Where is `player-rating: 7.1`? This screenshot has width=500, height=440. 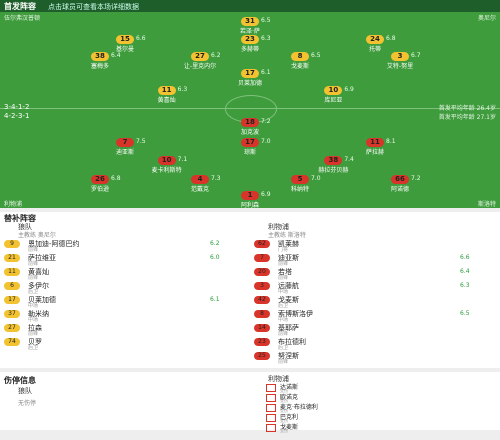 player-rating: 7.1 is located at coordinates (182, 159).